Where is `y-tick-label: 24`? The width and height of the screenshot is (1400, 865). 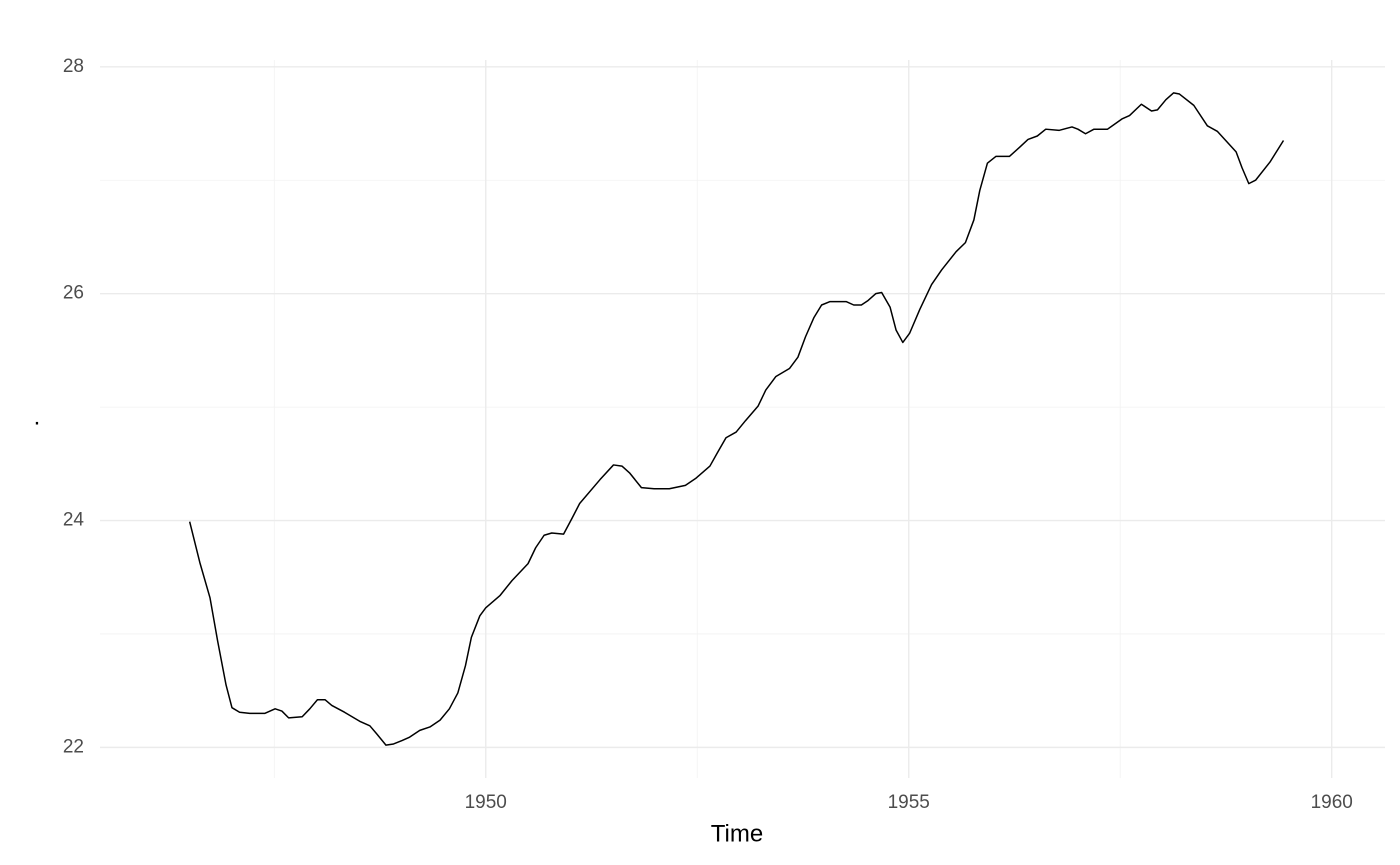
y-tick-label: 24 is located at coordinates (74, 520).